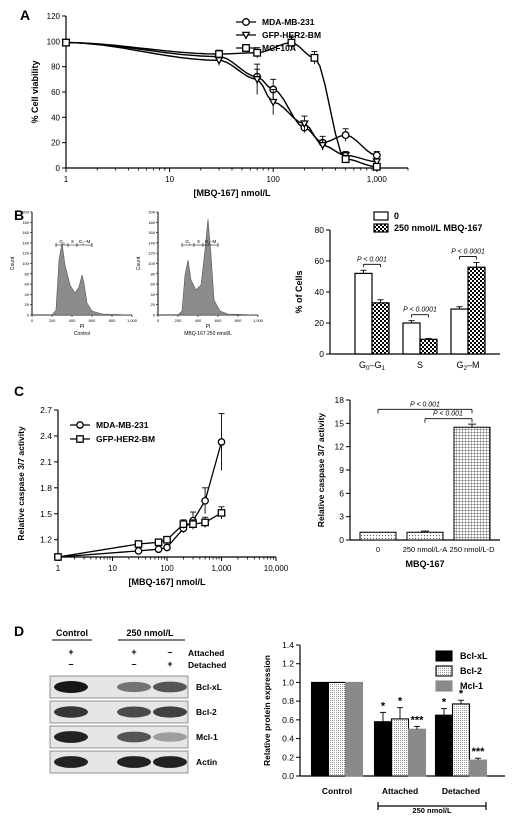  What do you see at coordinates (19, 631) in the screenshot?
I see `panel-label-d: D` at bounding box center [19, 631].